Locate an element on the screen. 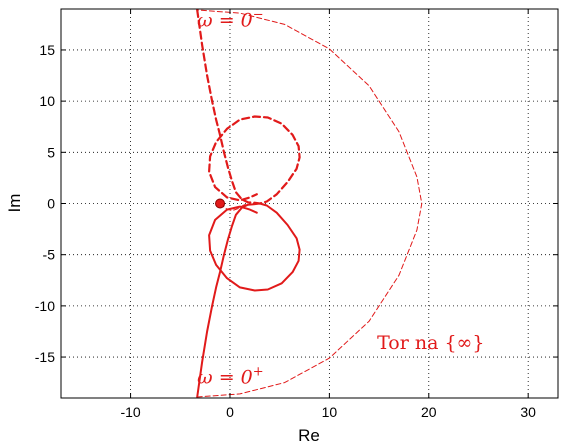 This screenshot has width=565, height=447. y-tick-label: 15 is located at coordinates (47, 50).